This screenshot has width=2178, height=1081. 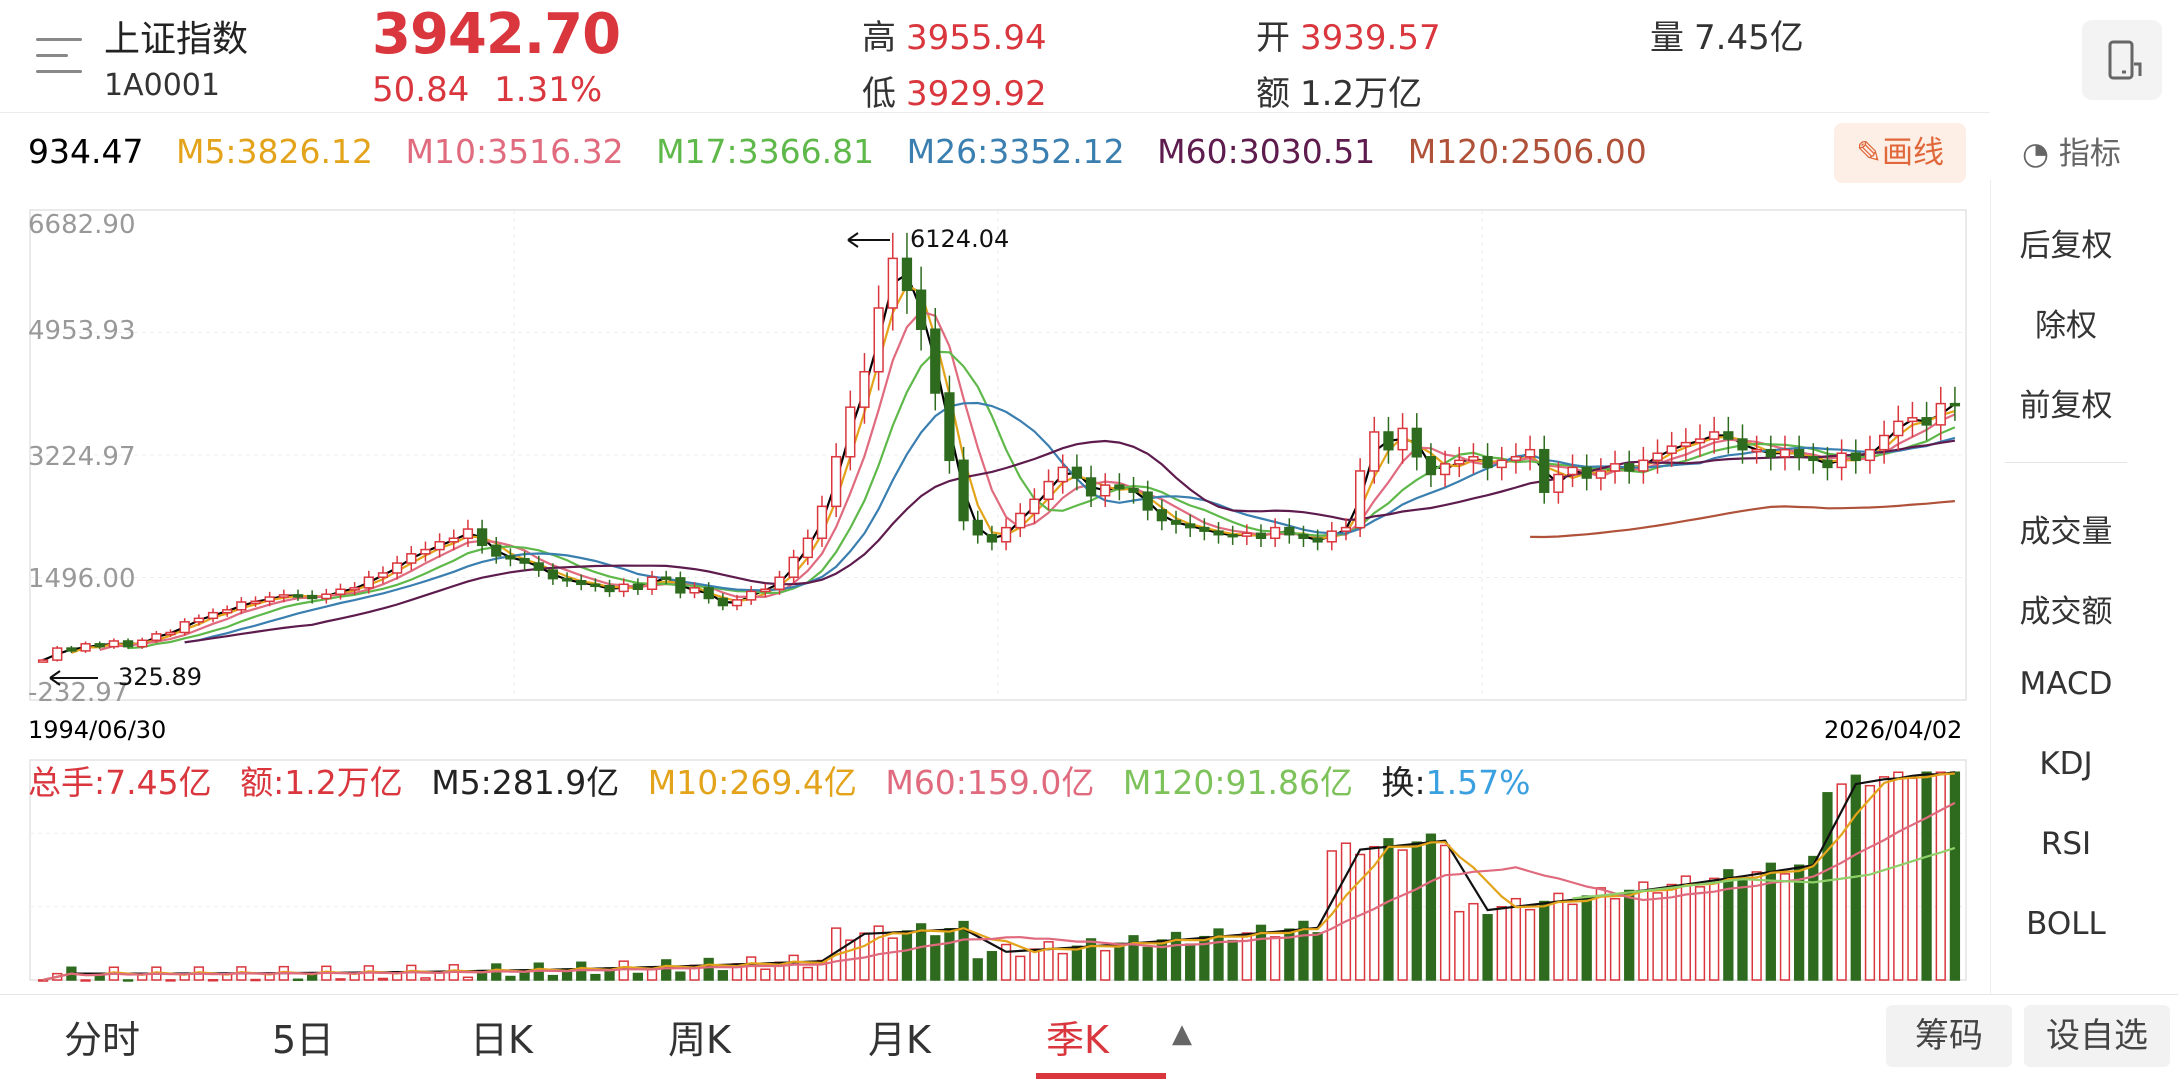 What do you see at coordinates (899, 1040) in the screenshot?
I see `tab-monthly: 月K` at bounding box center [899, 1040].